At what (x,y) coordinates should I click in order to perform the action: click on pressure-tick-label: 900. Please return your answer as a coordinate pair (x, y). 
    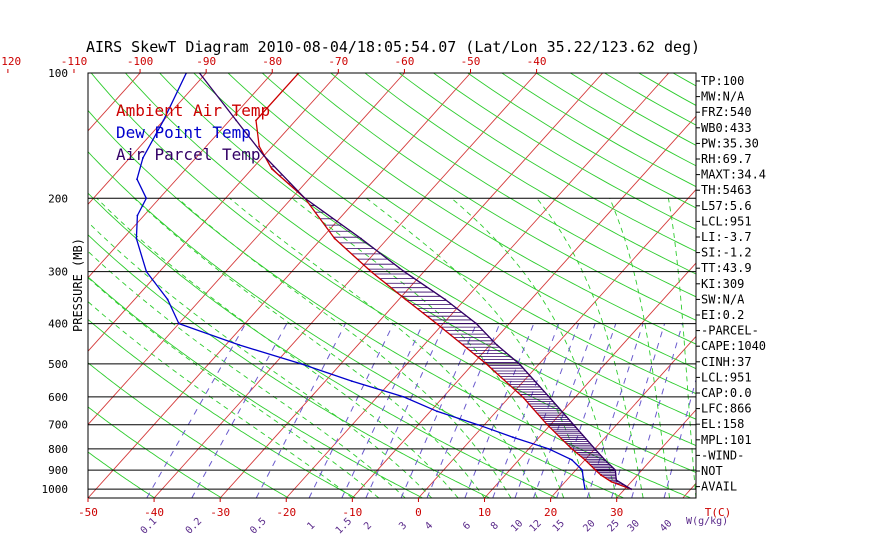
    Looking at the image, I should click on (58, 470).